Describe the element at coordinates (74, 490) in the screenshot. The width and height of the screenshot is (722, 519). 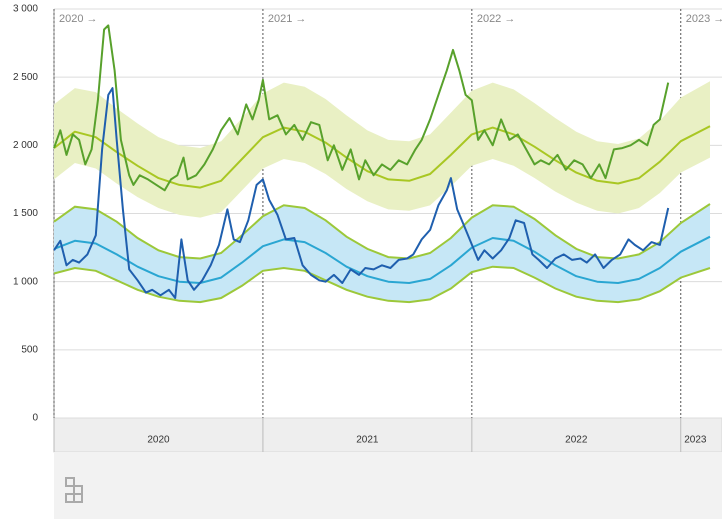
I see `logo` at that location.